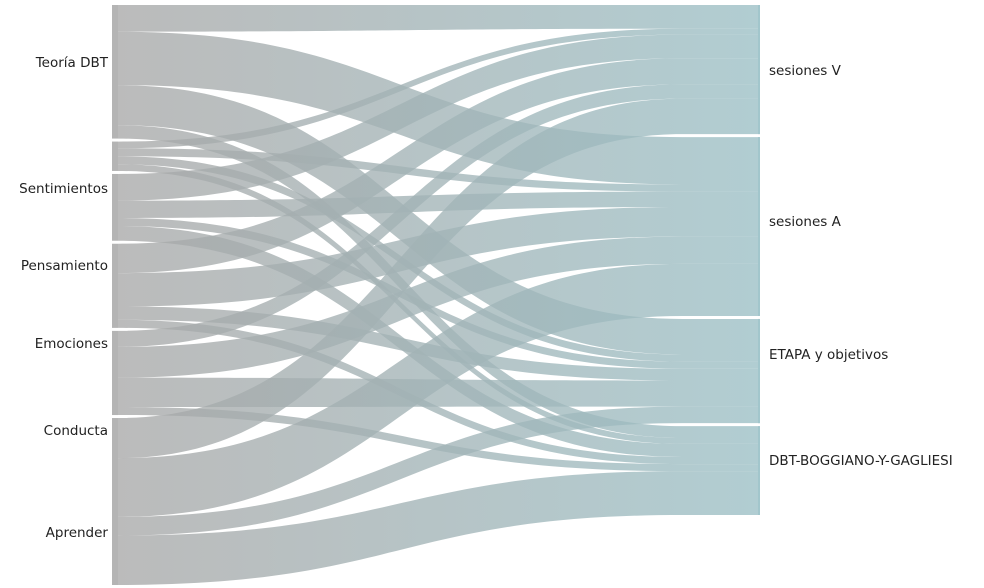 The width and height of the screenshot is (984, 588). I want to click on link-Aprender-to-DBT-BOGGIANO-Y-GAGLIESI, so click(439, 528).